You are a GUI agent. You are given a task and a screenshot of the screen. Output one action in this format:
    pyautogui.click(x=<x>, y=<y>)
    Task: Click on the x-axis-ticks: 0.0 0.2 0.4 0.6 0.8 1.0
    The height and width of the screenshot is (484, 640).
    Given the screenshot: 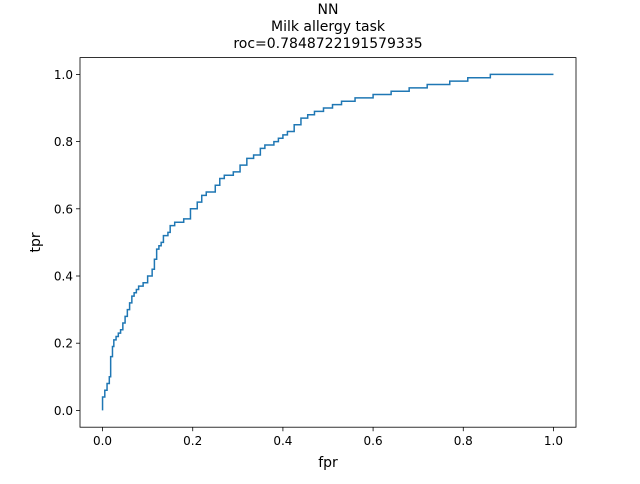 What is the action you would take?
    pyautogui.click(x=328, y=437)
    